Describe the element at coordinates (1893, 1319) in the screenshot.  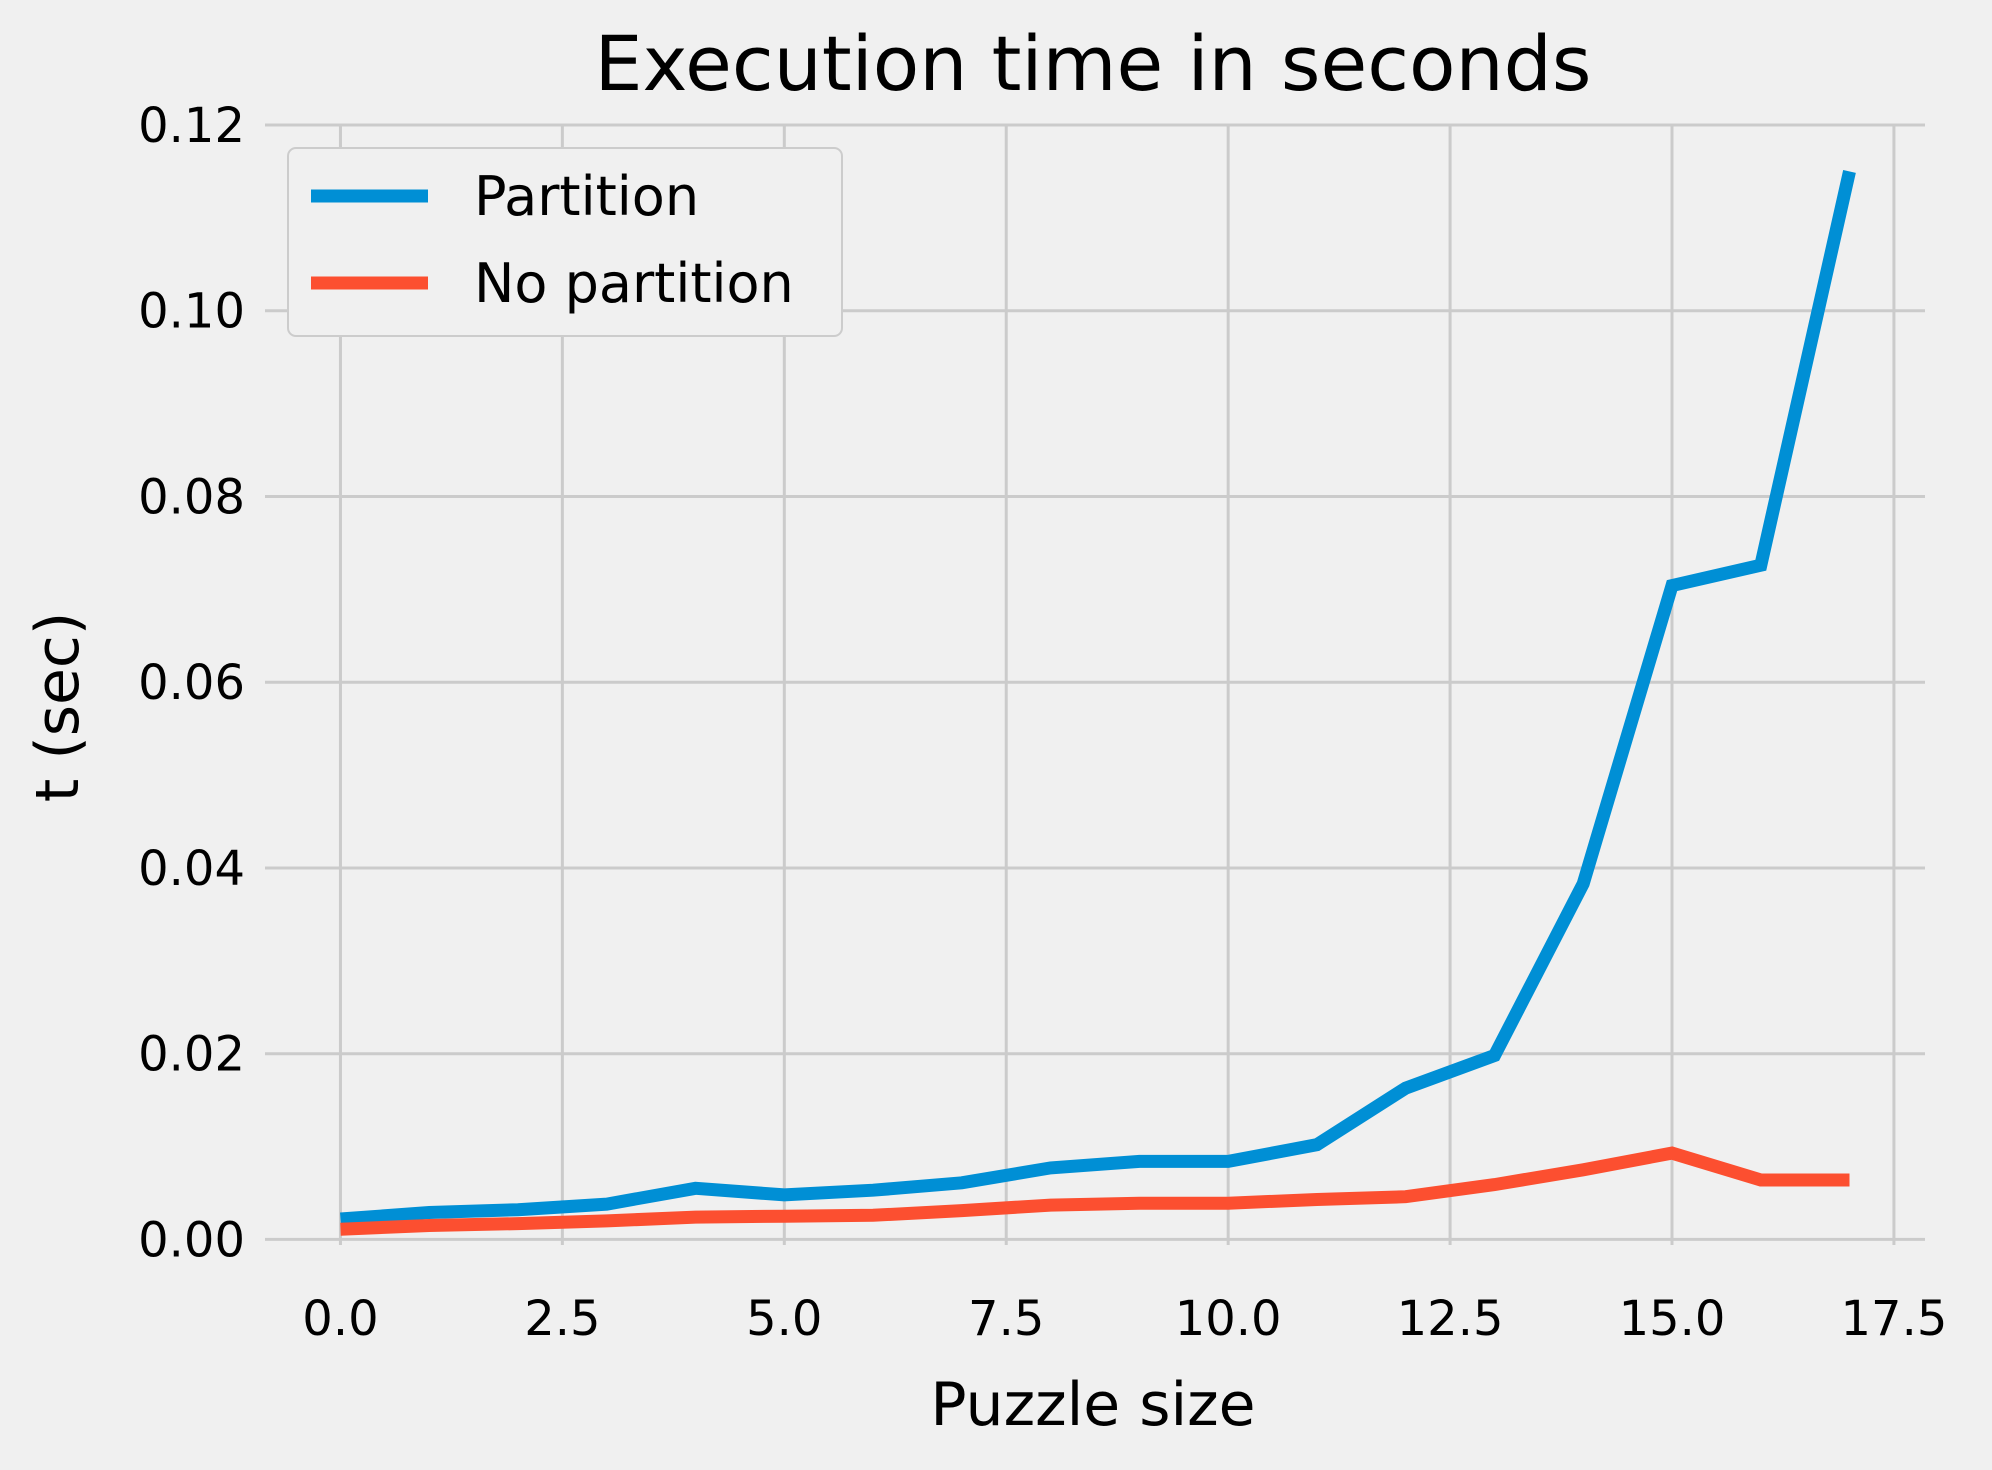
I see `x-tick-label: 17.5` at that location.